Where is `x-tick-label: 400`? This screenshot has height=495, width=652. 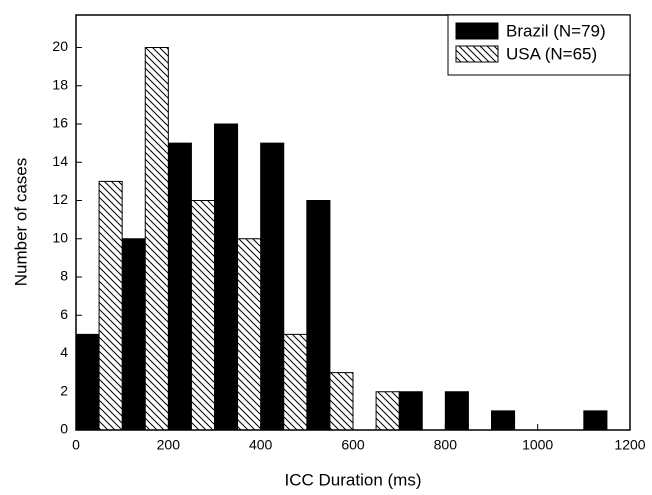
x-tick-label: 400 is located at coordinates (261, 445).